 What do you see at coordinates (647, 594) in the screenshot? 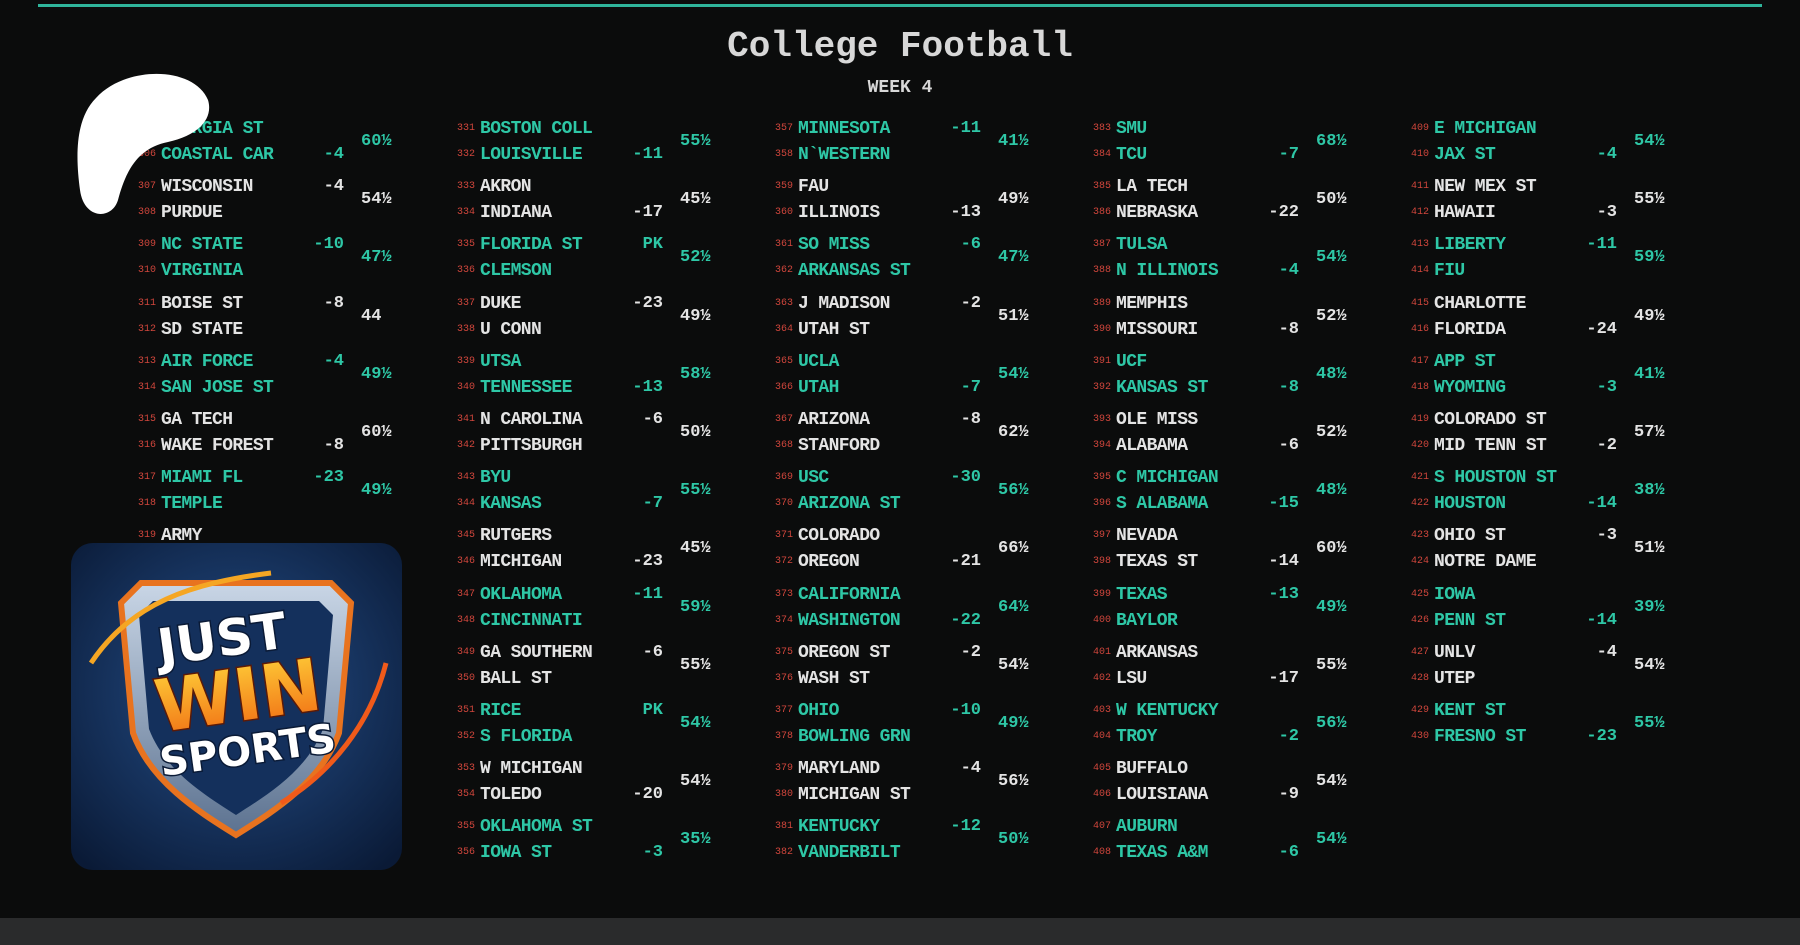
I see `spread: -11` at bounding box center [647, 594].